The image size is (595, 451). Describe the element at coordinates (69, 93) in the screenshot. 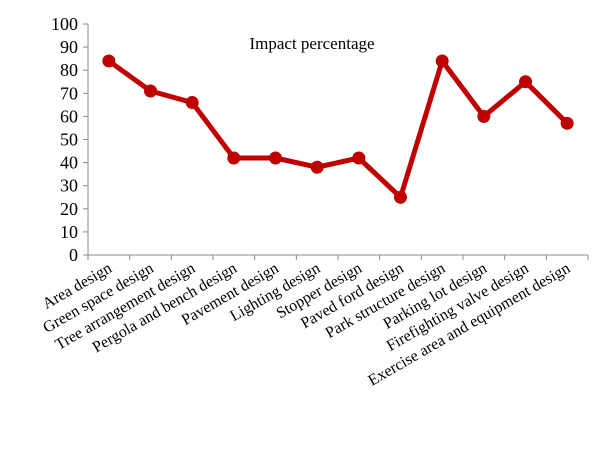

I see `y-tick-label: 70` at that location.